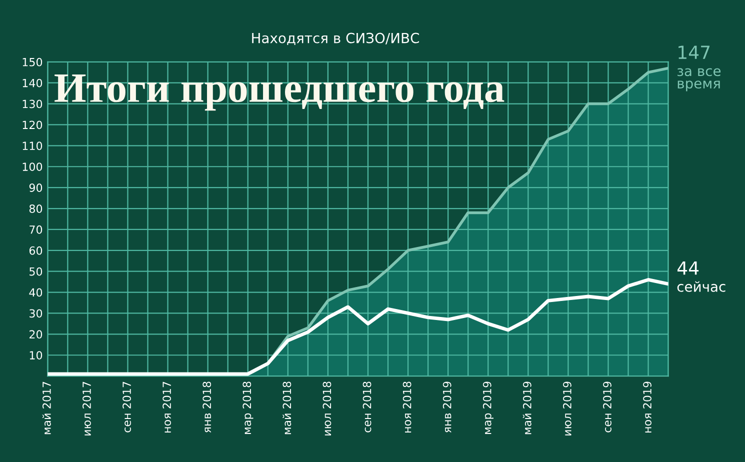 This screenshot has height=462, width=745. I want to click on series-label: сейчас, so click(701, 286).